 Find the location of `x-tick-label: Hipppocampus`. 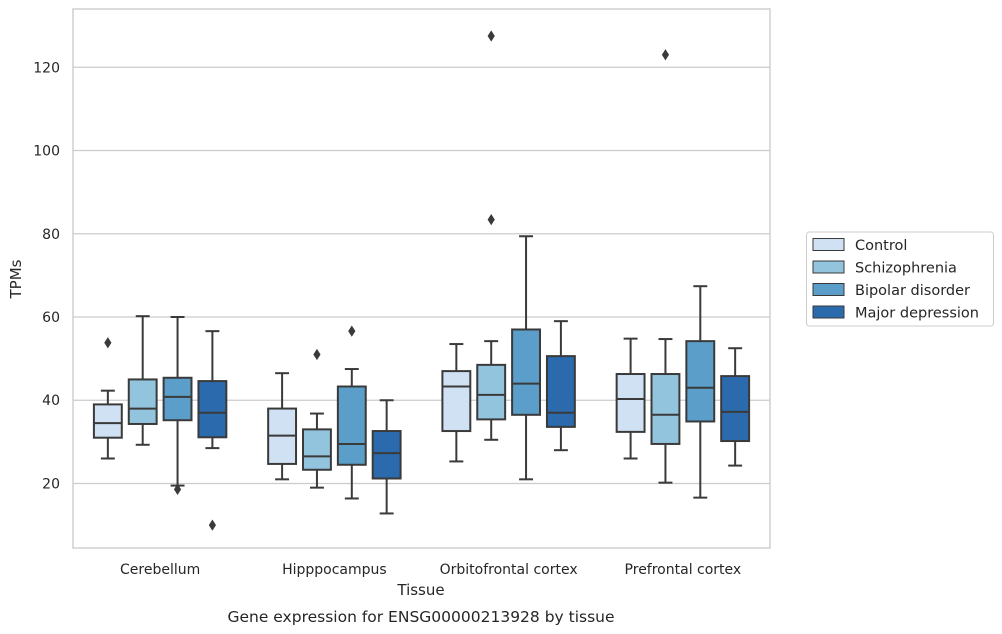

x-tick-label: Hipppocampus is located at coordinates (334, 570).